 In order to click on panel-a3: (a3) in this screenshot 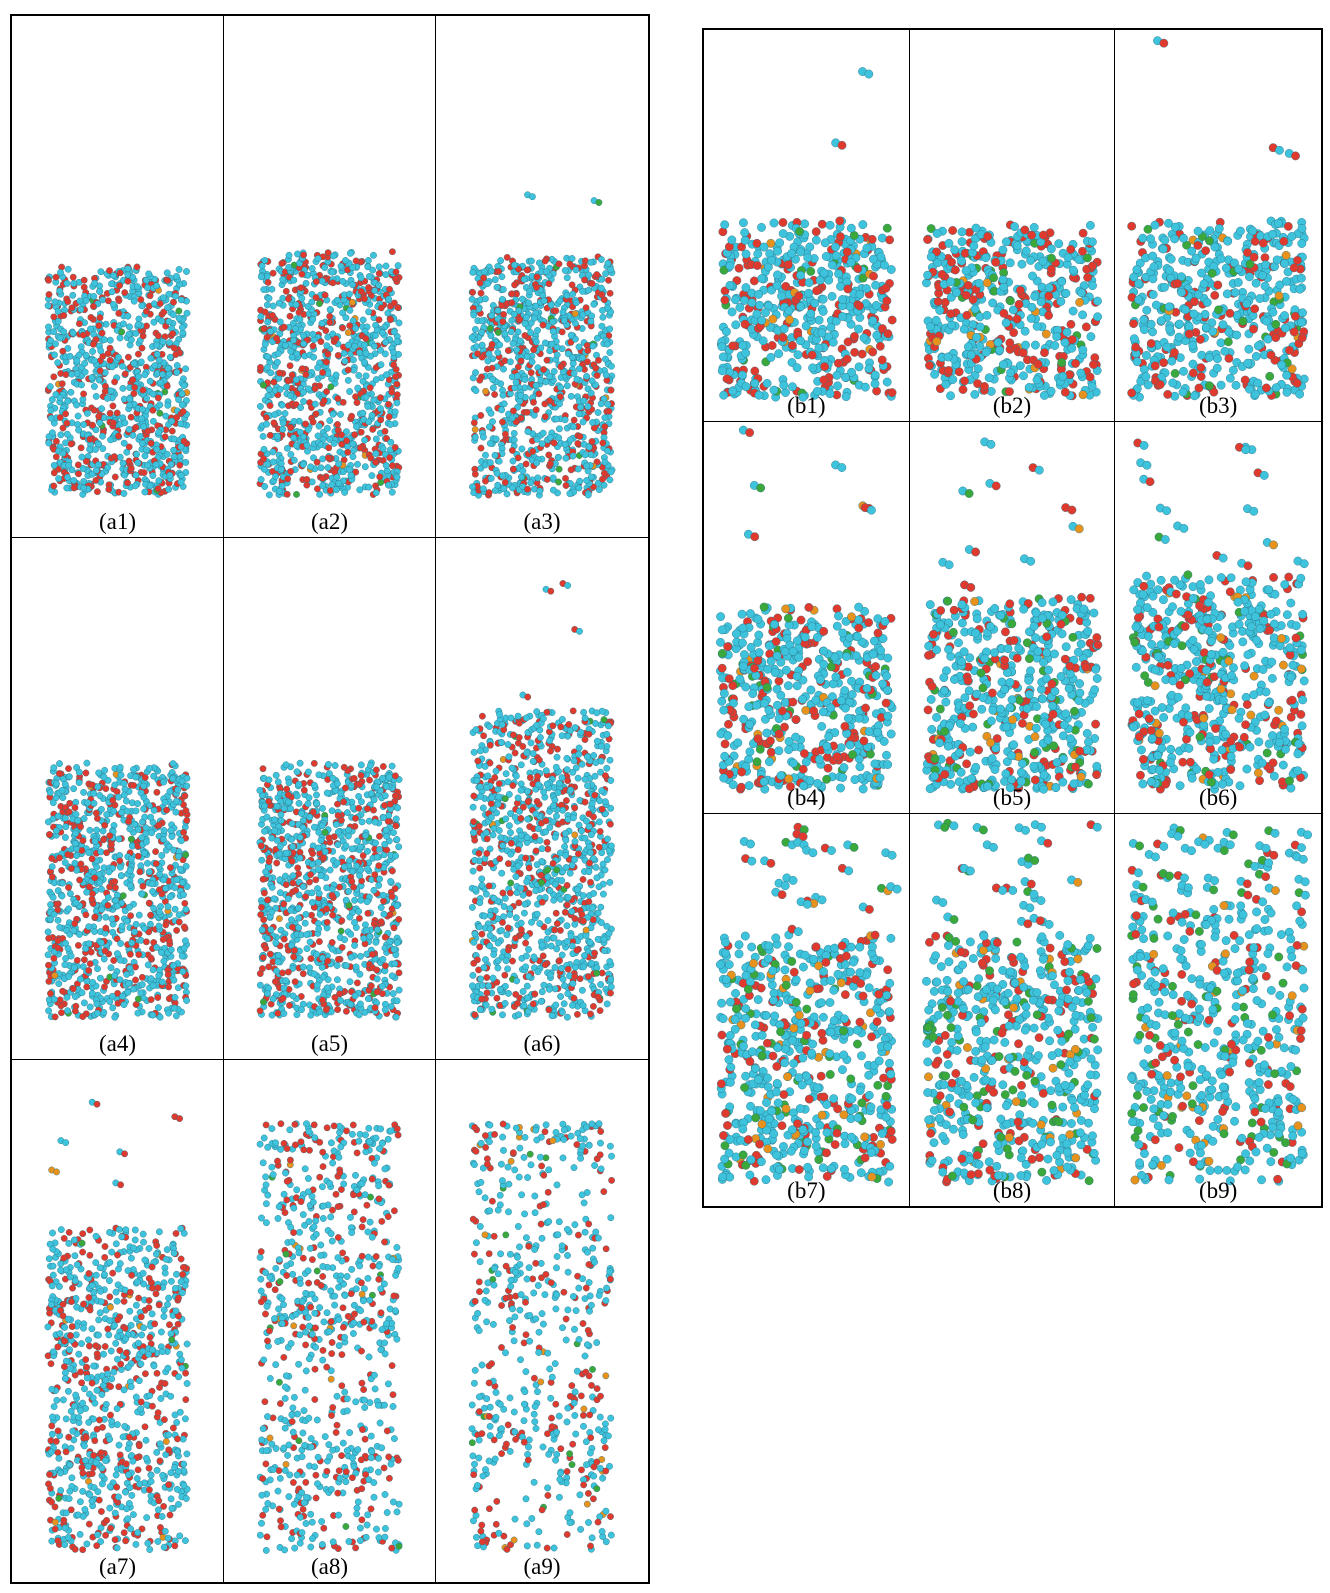, I will do `click(542, 277)`.